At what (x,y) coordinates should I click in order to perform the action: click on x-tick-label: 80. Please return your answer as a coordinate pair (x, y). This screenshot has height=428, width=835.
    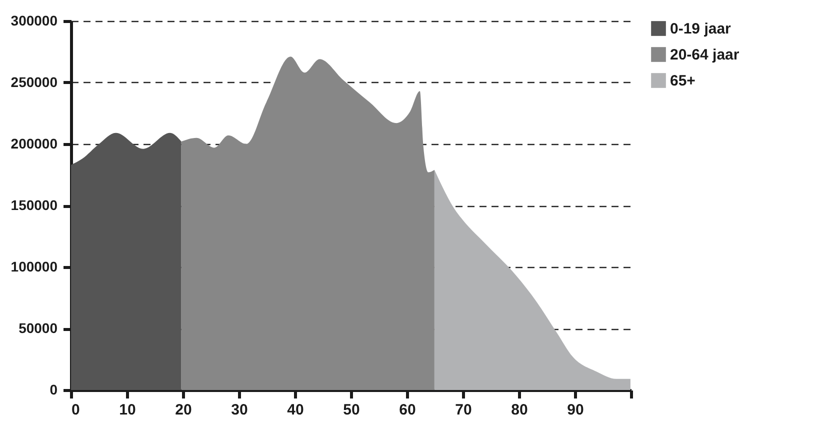
    Looking at the image, I should click on (519, 410).